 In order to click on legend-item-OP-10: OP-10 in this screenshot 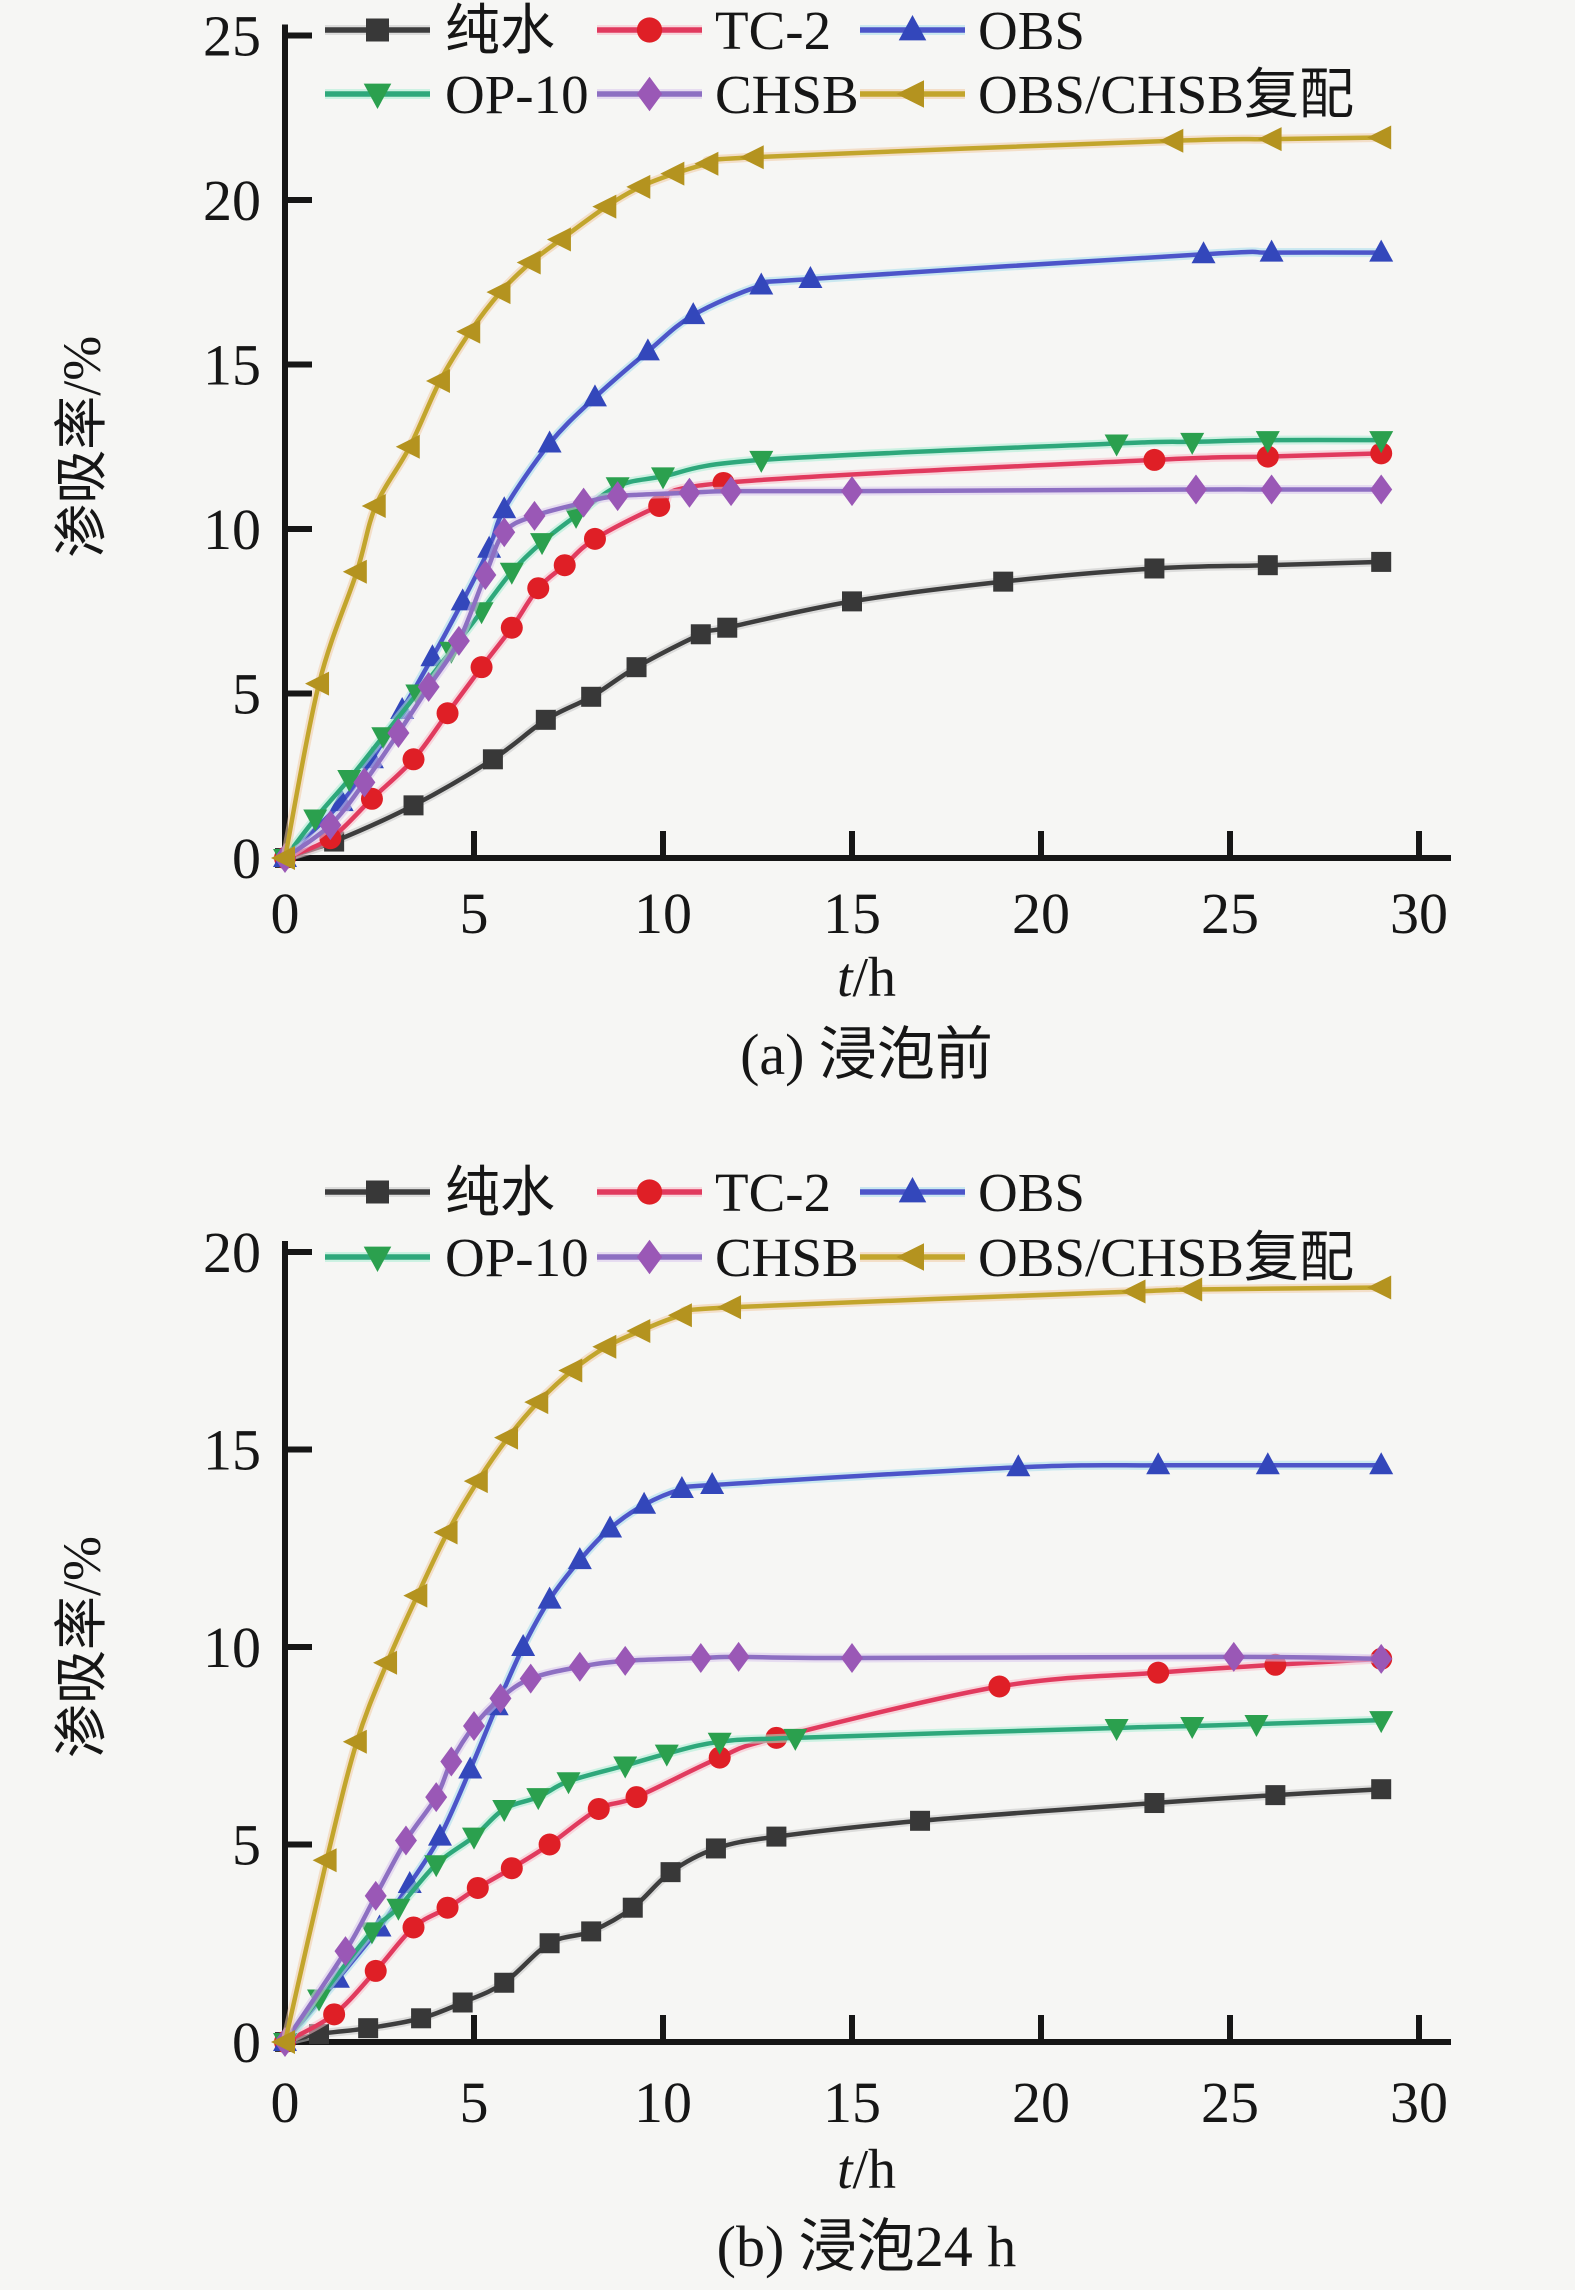, I will do `click(457, 94)`.